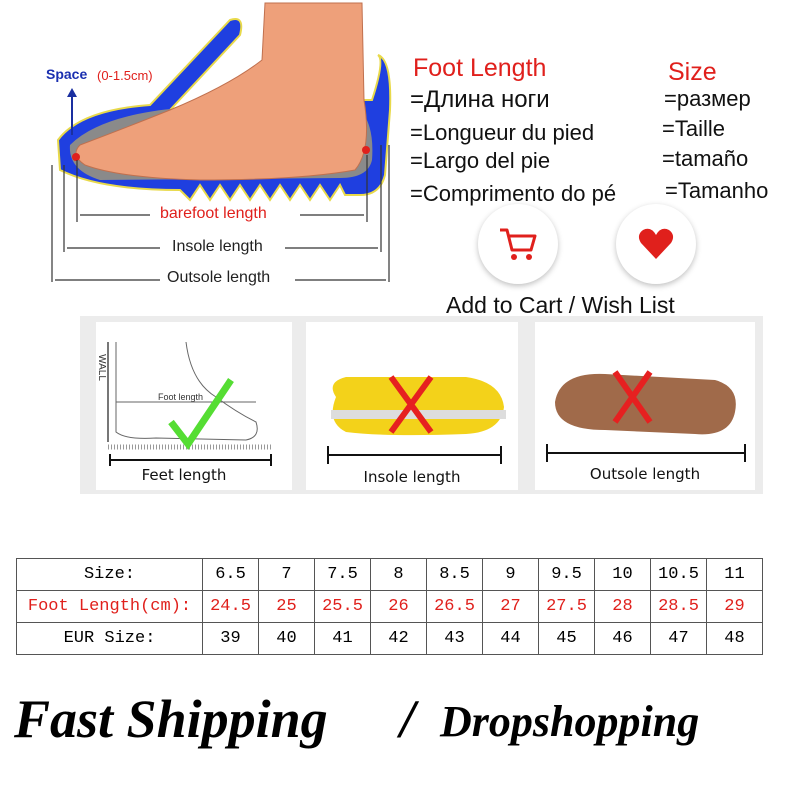 The height and width of the screenshot is (800, 800). What do you see at coordinates (734, 638) in the screenshot?
I see `table-cell: 48` at bounding box center [734, 638].